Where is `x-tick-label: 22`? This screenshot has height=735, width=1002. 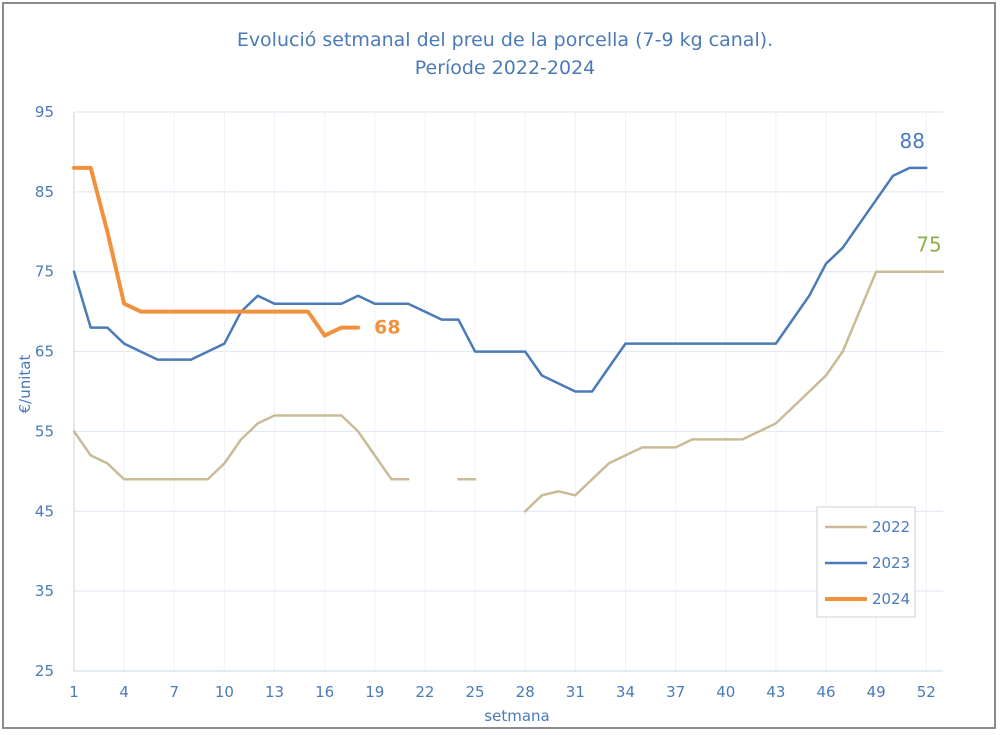 x-tick-label: 22 is located at coordinates (424, 692).